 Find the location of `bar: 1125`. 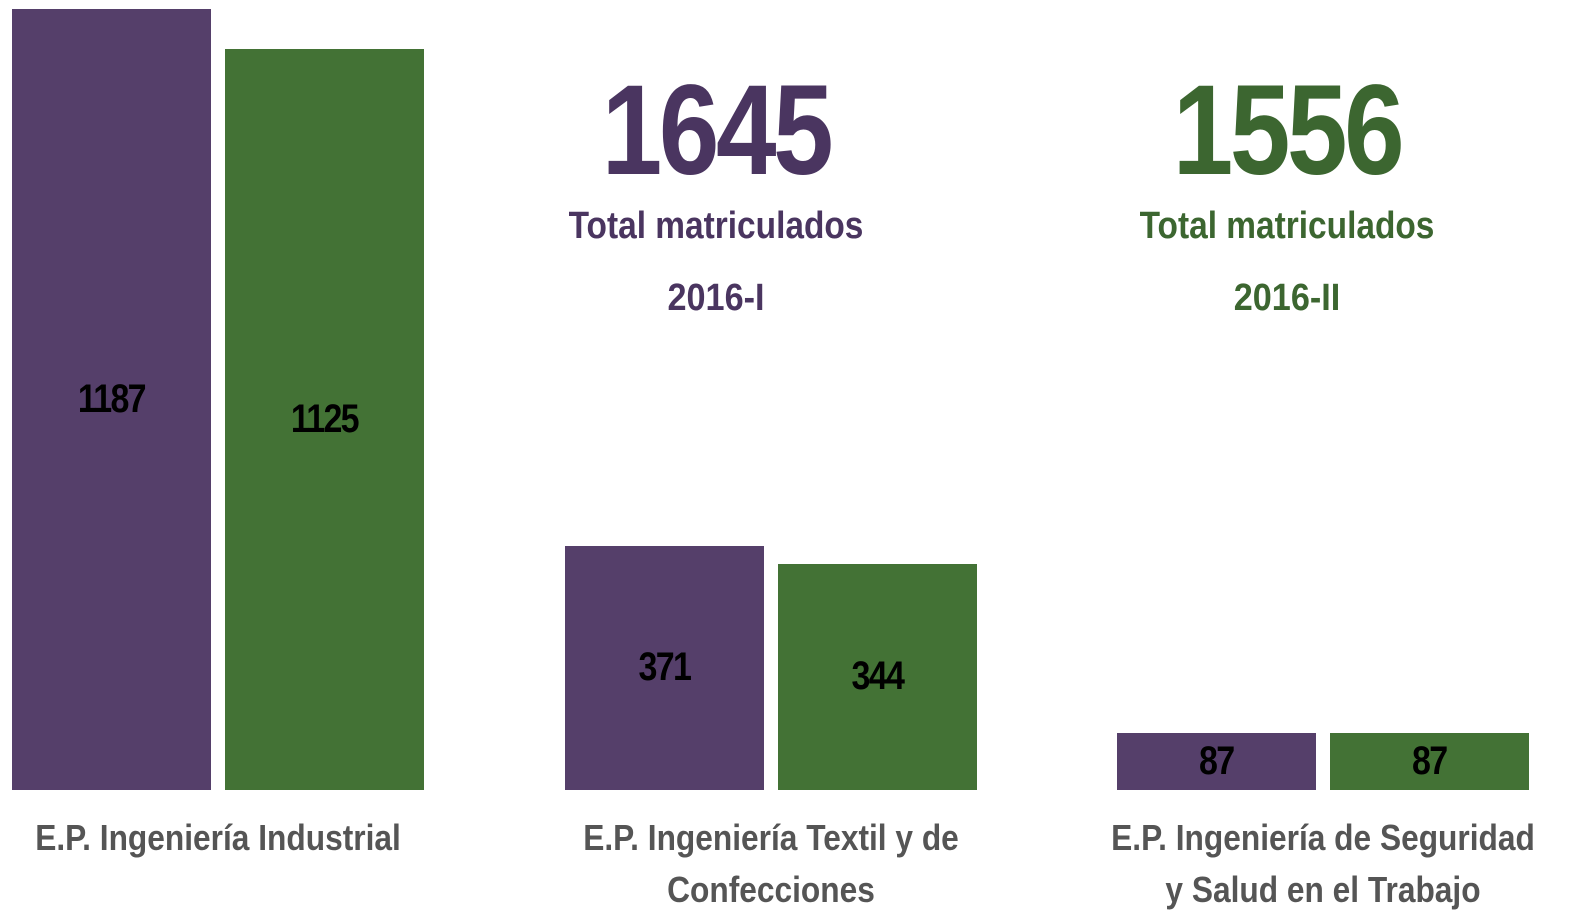

bar: 1125 is located at coordinates (324, 419).